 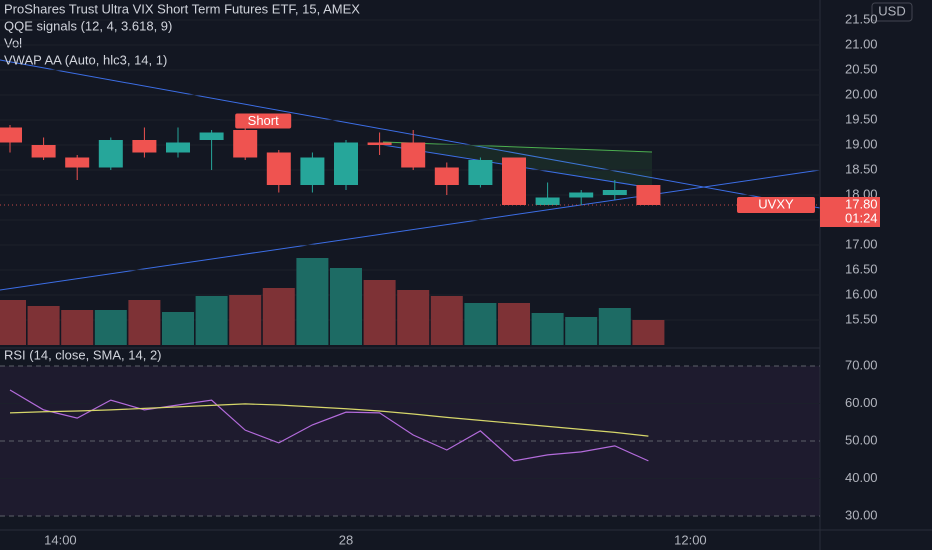 What do you see at coordinates (690, 539) in the screenshot?
I see `x-tick-label: 12:00` at bounding box center [690, 539].